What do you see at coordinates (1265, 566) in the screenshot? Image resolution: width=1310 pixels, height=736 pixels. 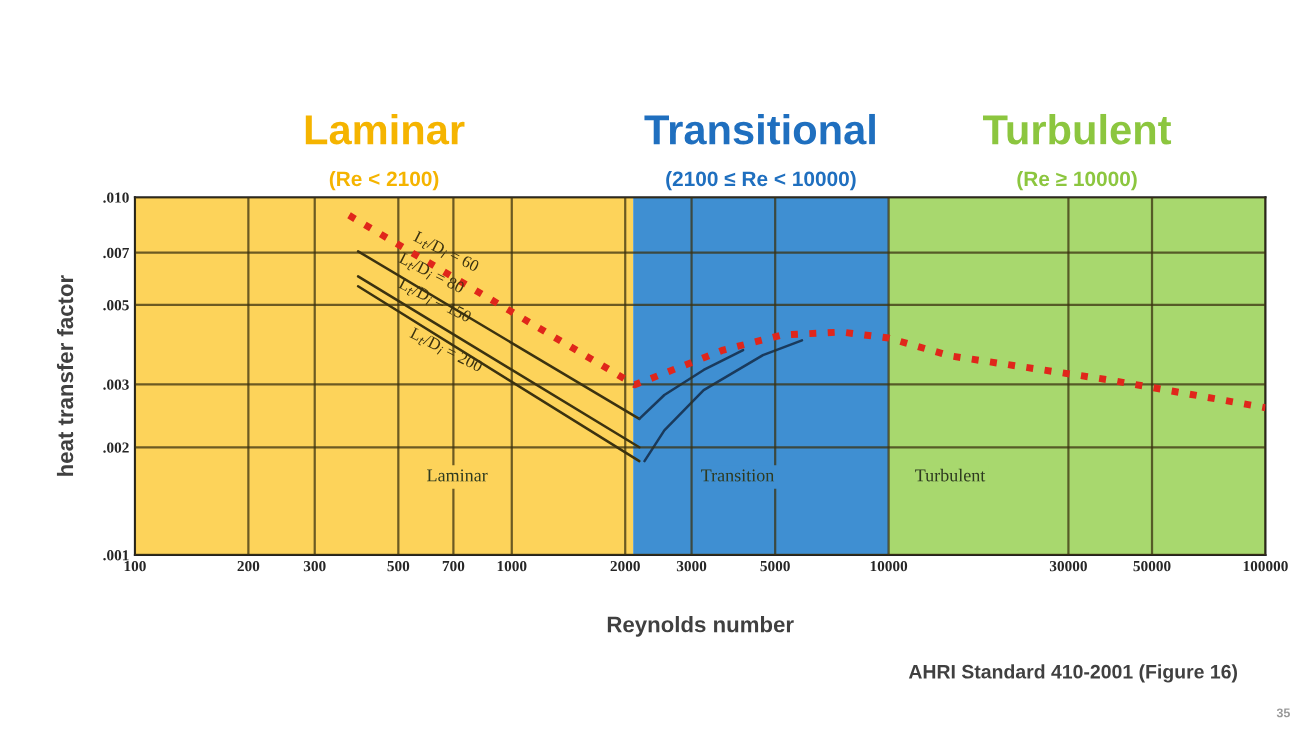 I see `x-tick-label: 100000` at bounding box center [1265, 566].